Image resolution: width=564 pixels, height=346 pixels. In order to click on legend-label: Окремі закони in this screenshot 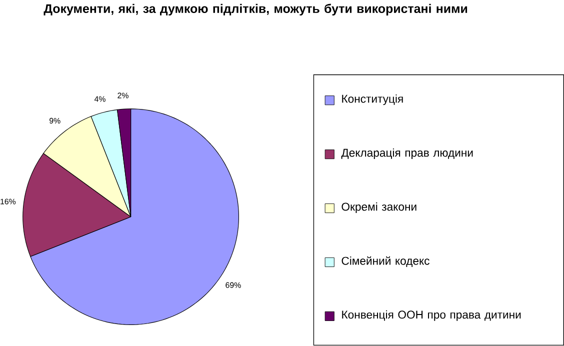, I will do `click(379, 208)`.